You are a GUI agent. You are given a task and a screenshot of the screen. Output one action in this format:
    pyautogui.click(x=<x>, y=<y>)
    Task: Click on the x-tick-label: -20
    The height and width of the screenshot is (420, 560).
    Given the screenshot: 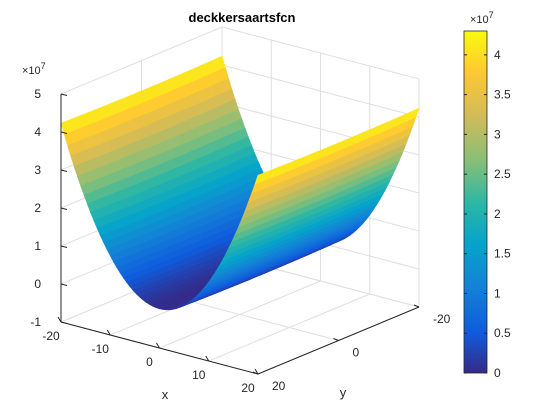 What is the action you would take?
    pyautogui.click(x=51, y=336)
    